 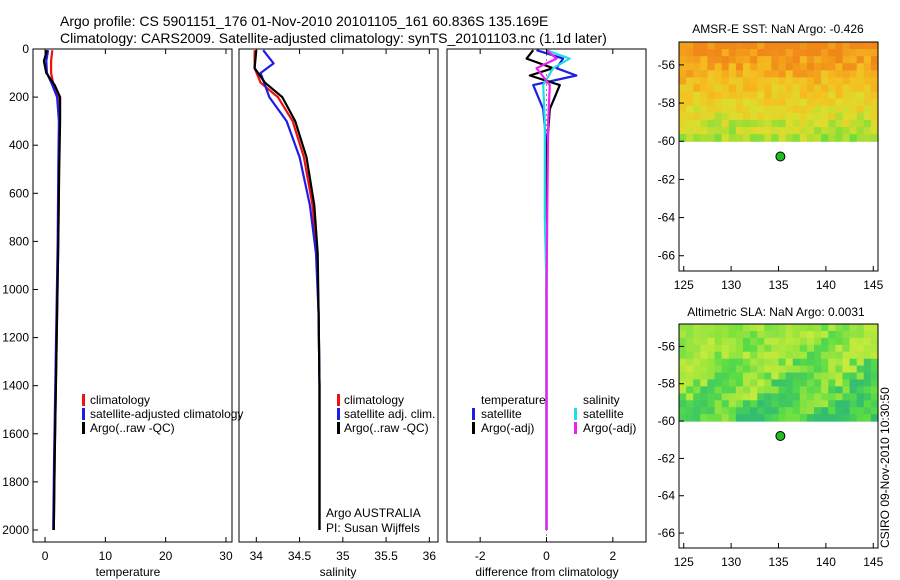 What do you see at coordinates (15, 482) in the screenshot?
I see `y-tick-label: 1800` at bounding box center [15, 482].